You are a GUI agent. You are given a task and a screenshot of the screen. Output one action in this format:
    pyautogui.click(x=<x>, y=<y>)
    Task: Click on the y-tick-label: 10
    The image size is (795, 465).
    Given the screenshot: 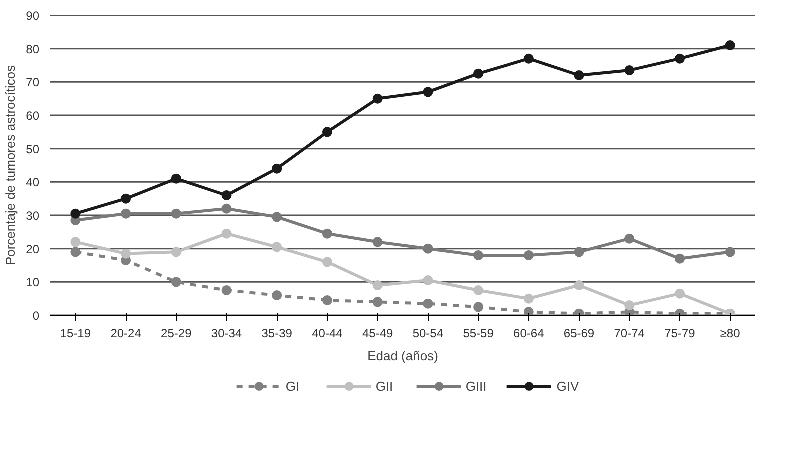 What is the action you would take?
    pyautogui.click(x=33, y=283)
    